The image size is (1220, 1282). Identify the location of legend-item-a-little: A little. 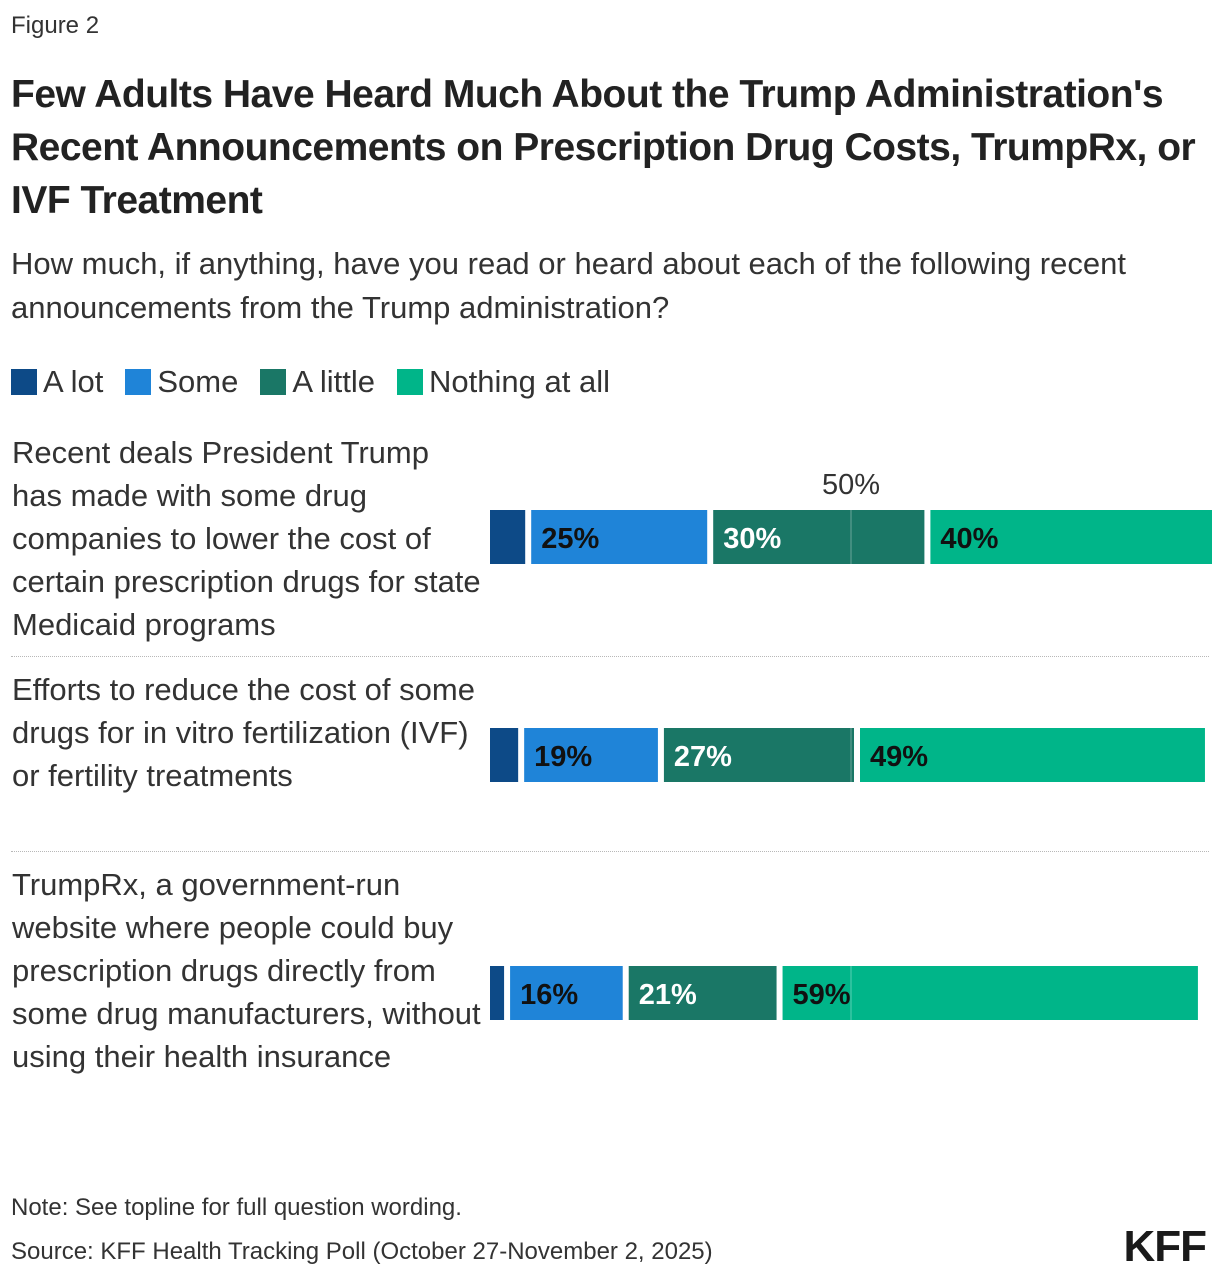
(317, 382).